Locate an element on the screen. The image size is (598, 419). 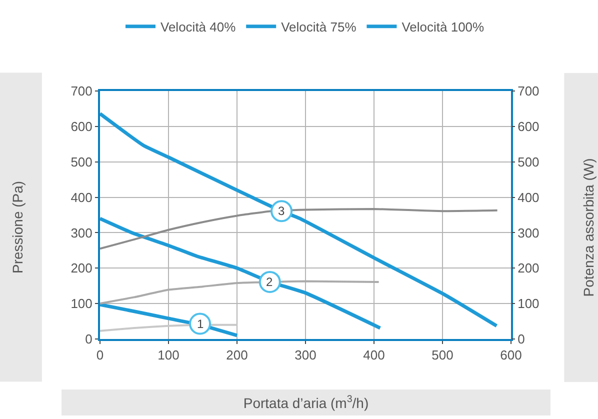
x-tick-label: 200 is located at coordinates (237, 355).